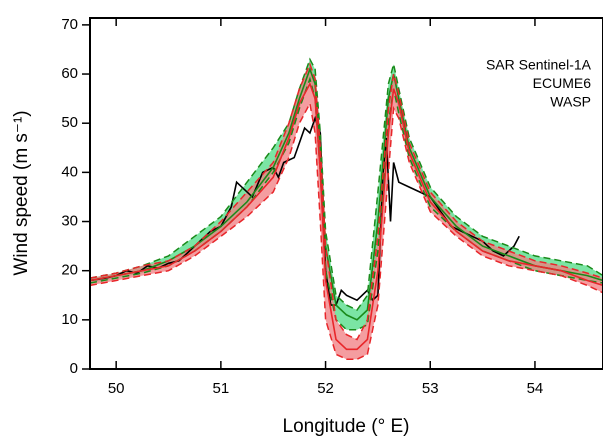  Describe the element at coordinates (116, 388) in the screenshot. I see `x-tick-label: 50` at that location.